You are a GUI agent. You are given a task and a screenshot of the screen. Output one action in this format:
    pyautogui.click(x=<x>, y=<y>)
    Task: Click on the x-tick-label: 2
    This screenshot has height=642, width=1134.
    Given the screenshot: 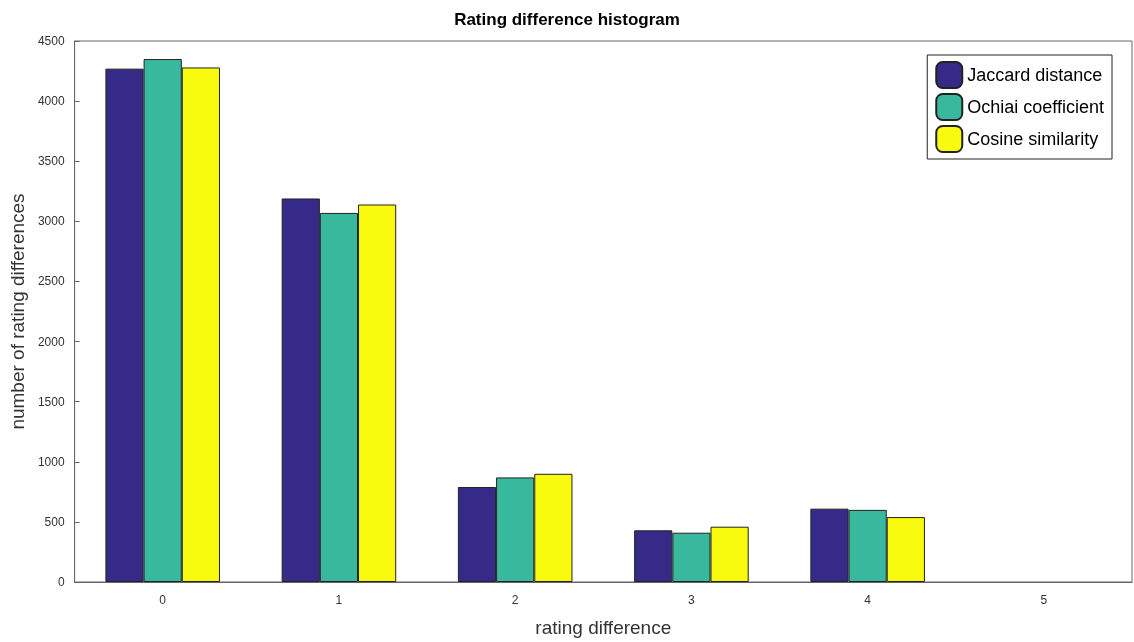 What is the action you would take?
    pyautogui.click(x=515, y=600)
    